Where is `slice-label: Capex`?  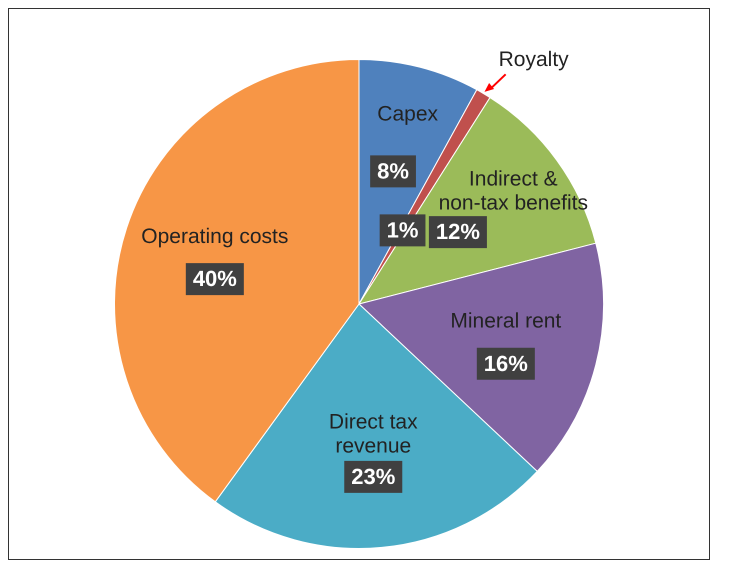
slice-label: Capex is located at coordinates (407, 114).